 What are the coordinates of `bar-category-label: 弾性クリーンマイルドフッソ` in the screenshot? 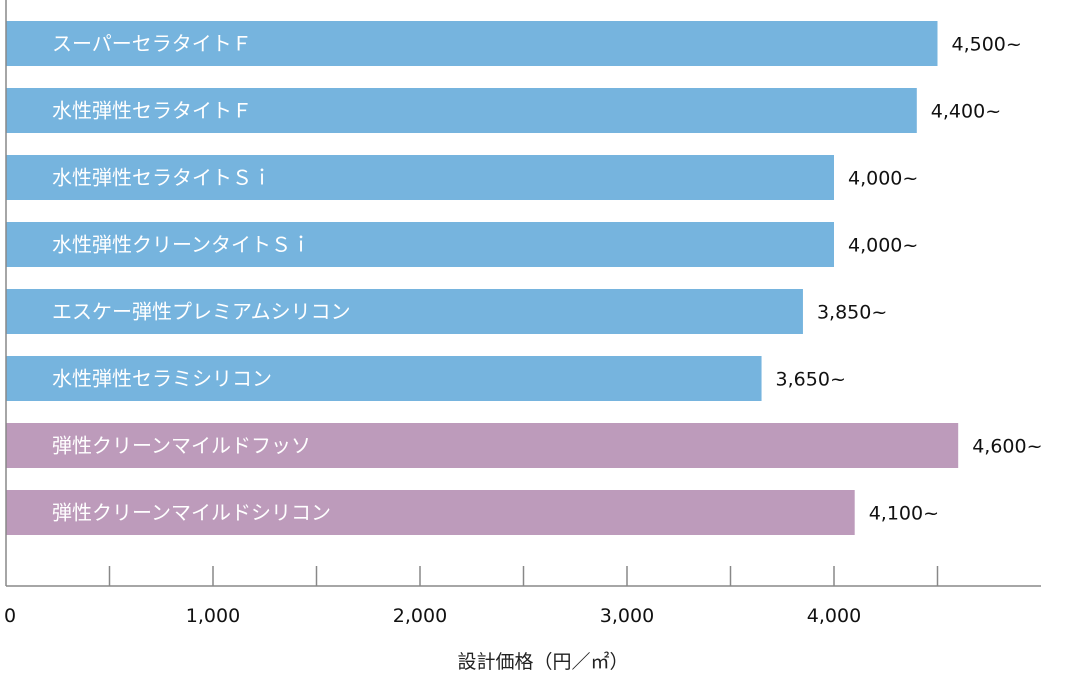 It's located at (181, 446).